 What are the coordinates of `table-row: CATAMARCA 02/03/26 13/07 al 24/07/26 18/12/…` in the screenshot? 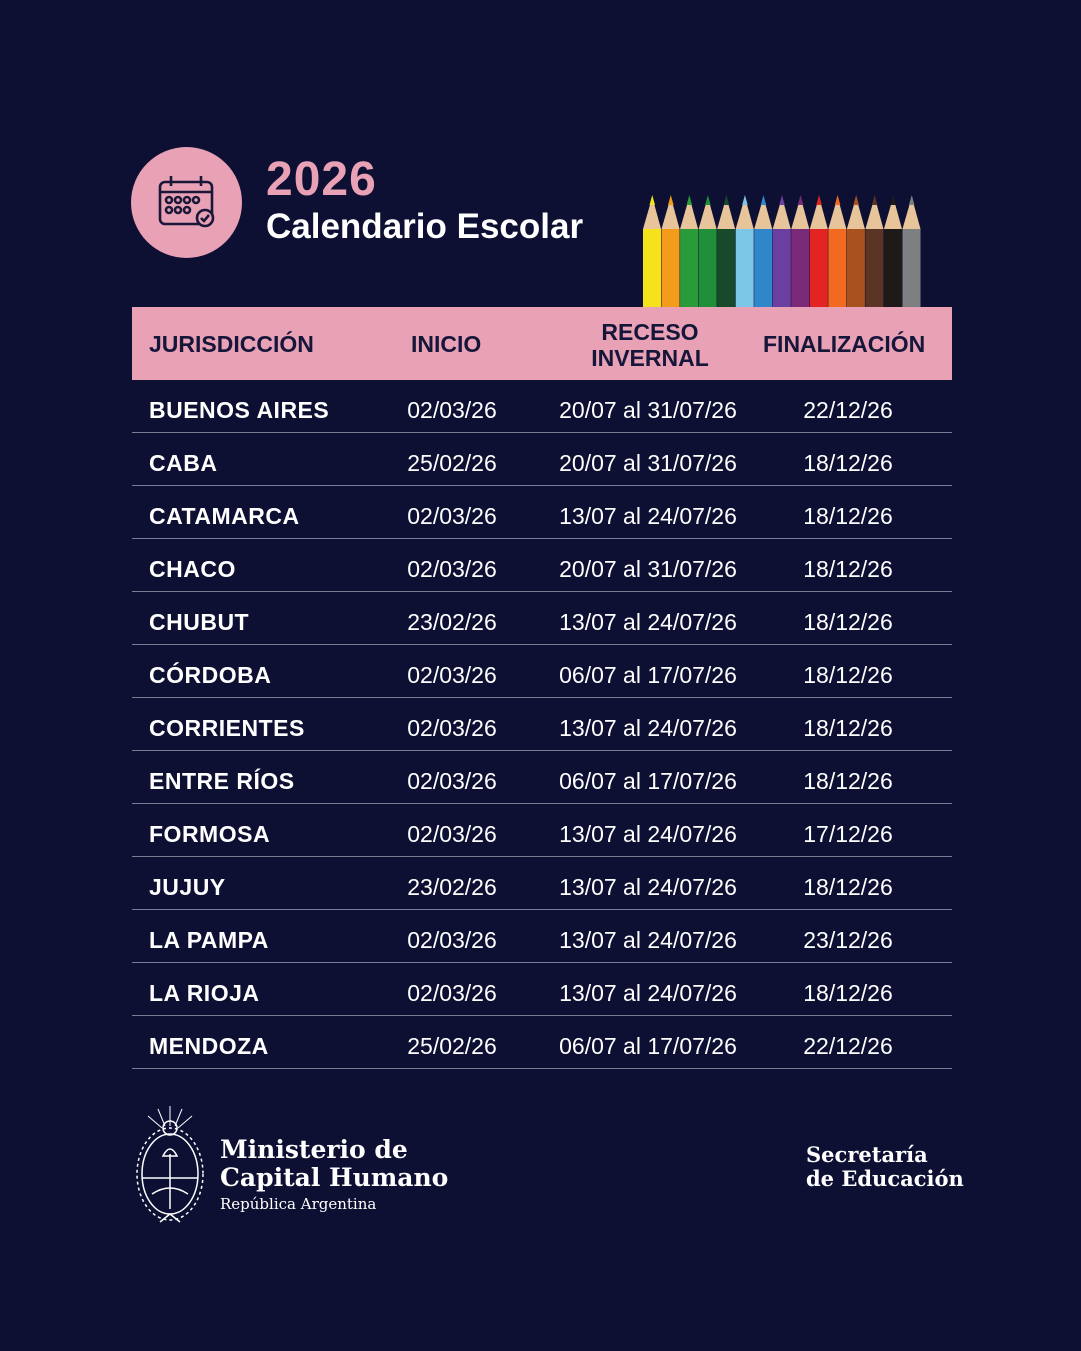 It's located at (542, 512).